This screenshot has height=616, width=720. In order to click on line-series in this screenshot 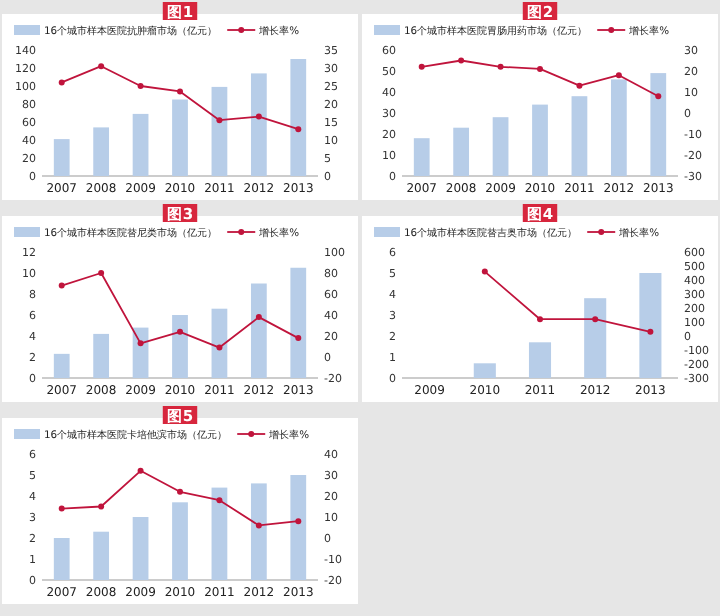, I will do `click(180, 98)`.